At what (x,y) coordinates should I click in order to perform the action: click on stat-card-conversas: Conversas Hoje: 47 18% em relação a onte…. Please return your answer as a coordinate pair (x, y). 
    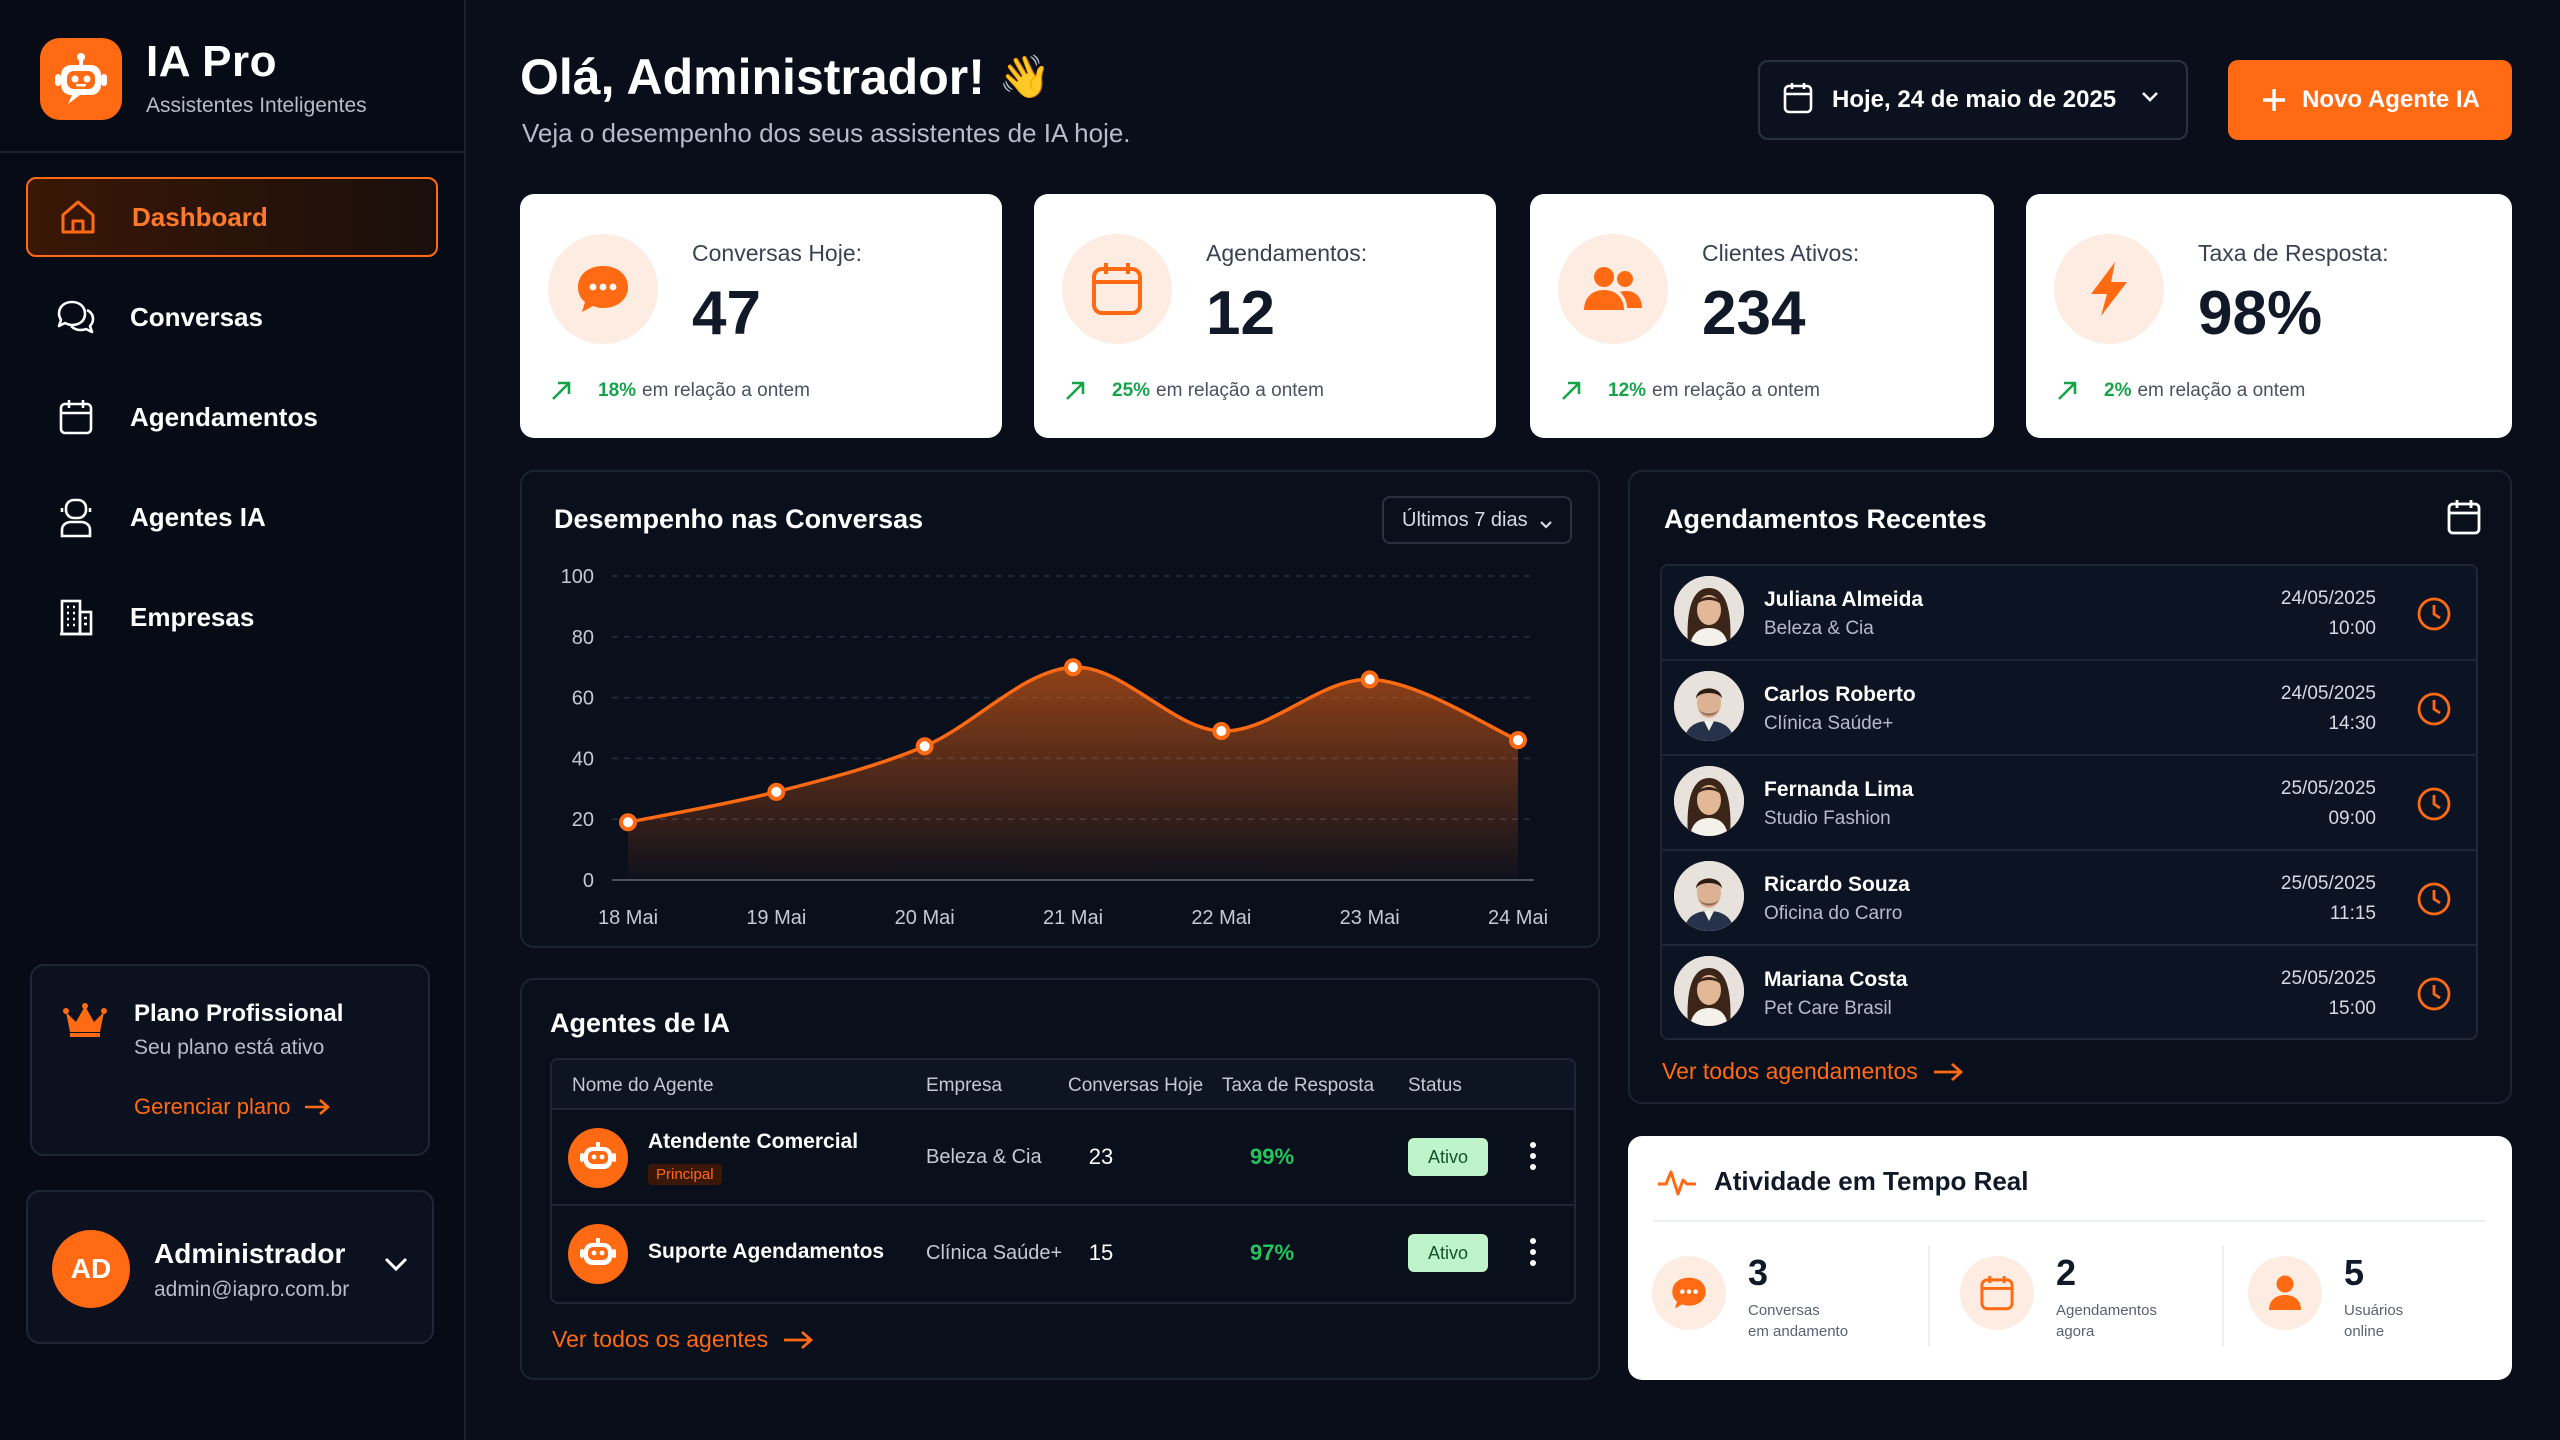
    Looking at the image, I should click on (761, 316).